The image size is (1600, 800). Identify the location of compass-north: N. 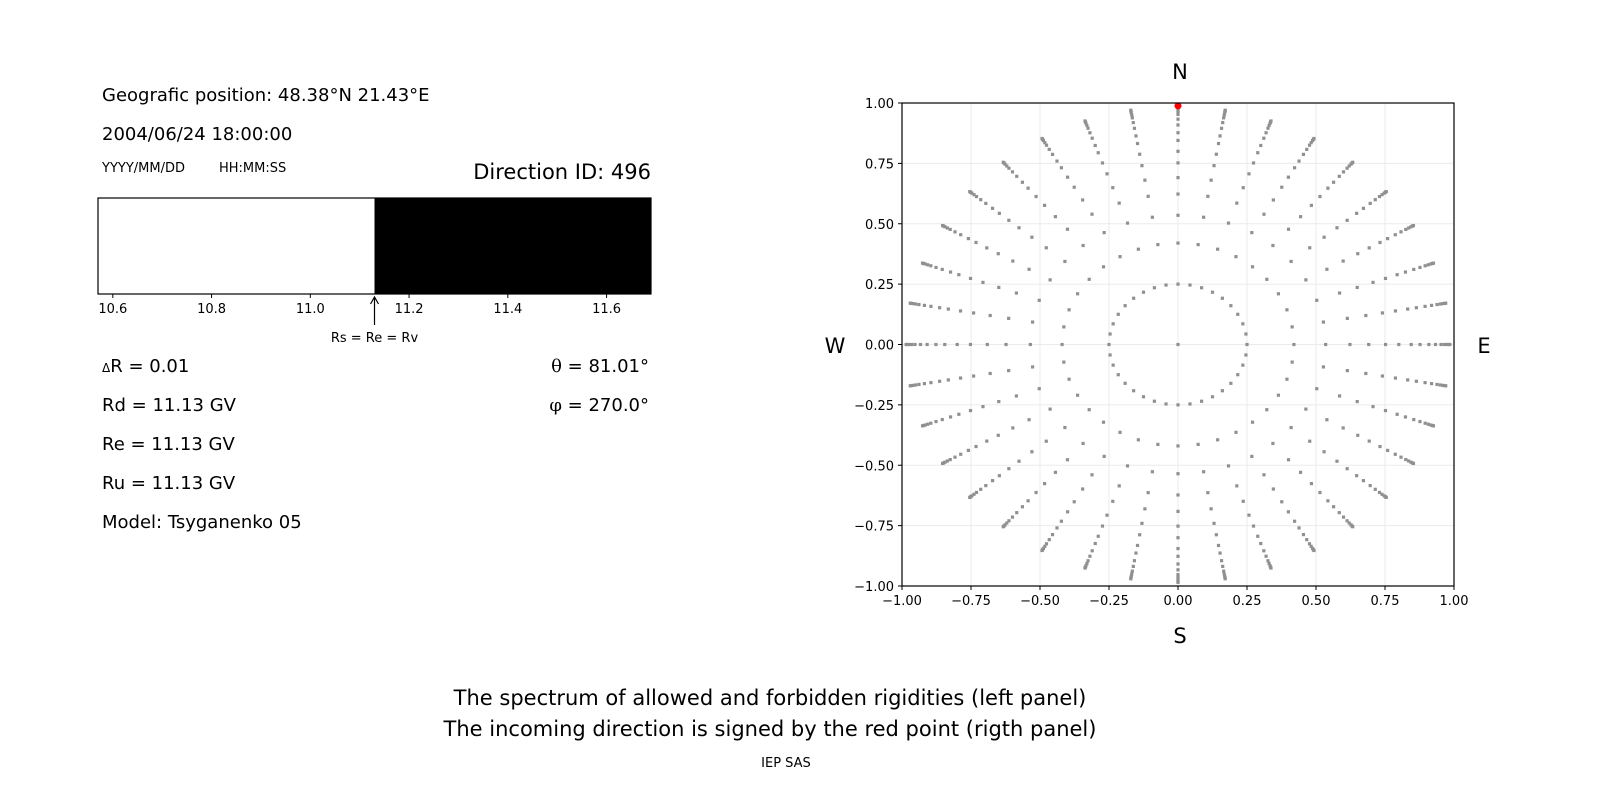
(1180, 72).